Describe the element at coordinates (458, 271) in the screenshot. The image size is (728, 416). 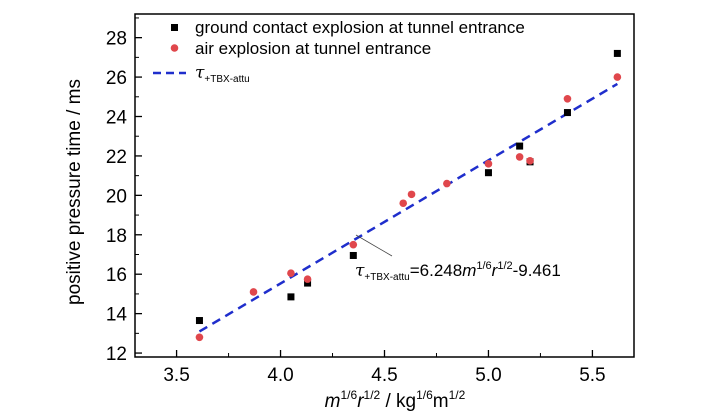
I see `fit-equation-annotation: τ+TBX-attu=6.248m1/6r1/2-9.461` at that location.